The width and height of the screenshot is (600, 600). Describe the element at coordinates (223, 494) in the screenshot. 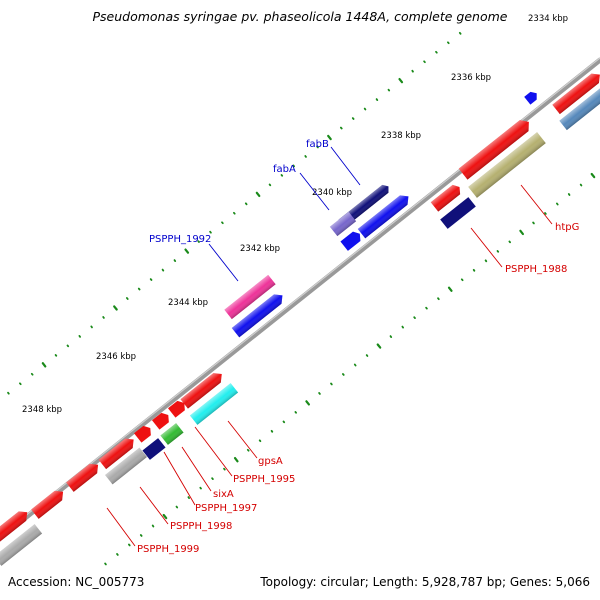

I see `label-sixA: sixA` at that location.